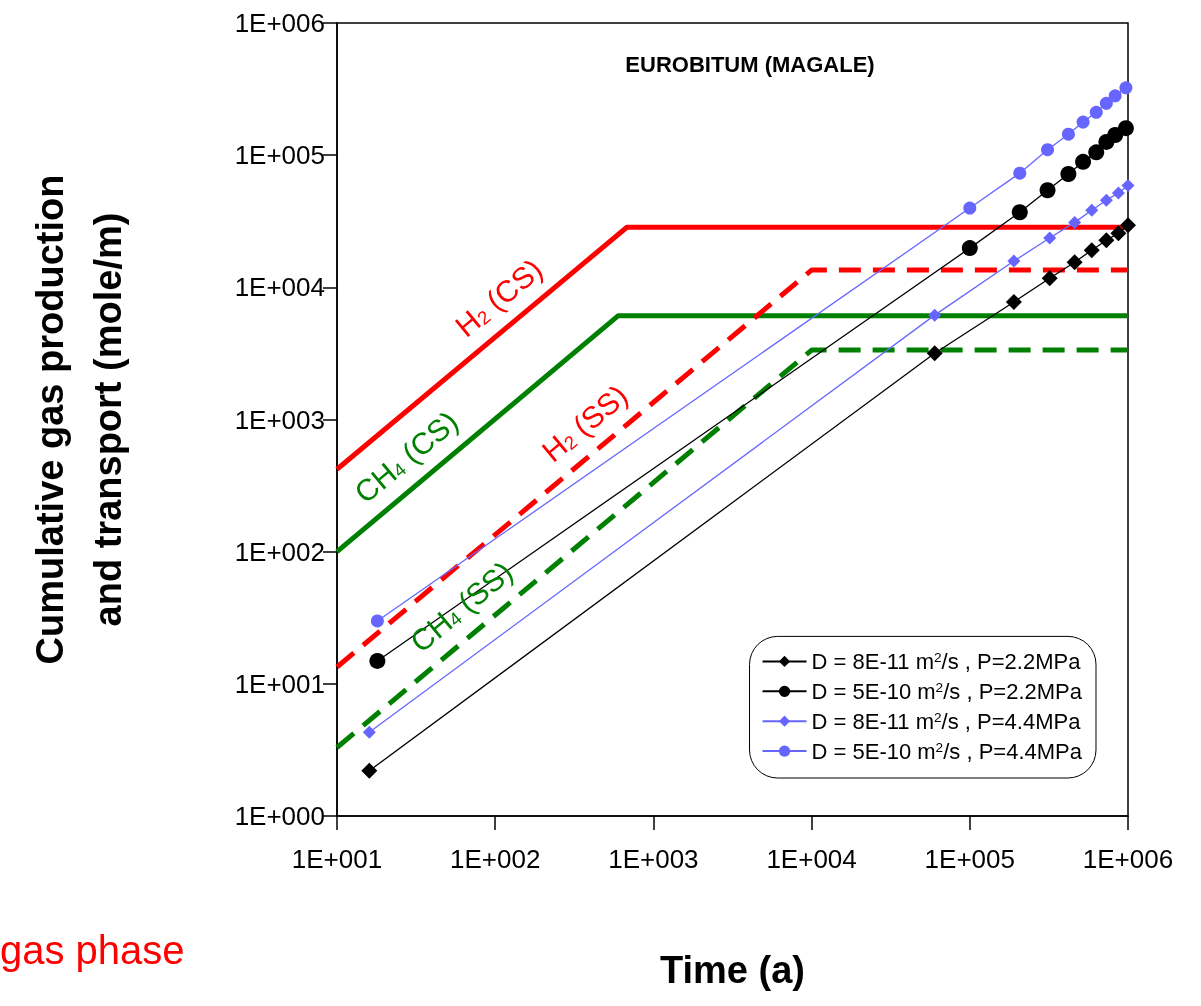 This screenshot has height=1006, width=1201. What do you see at coordinates (1128, 859) in the screenshot?
I see `x-tick-label: 1E+006` at bounding box center [1128, 859].